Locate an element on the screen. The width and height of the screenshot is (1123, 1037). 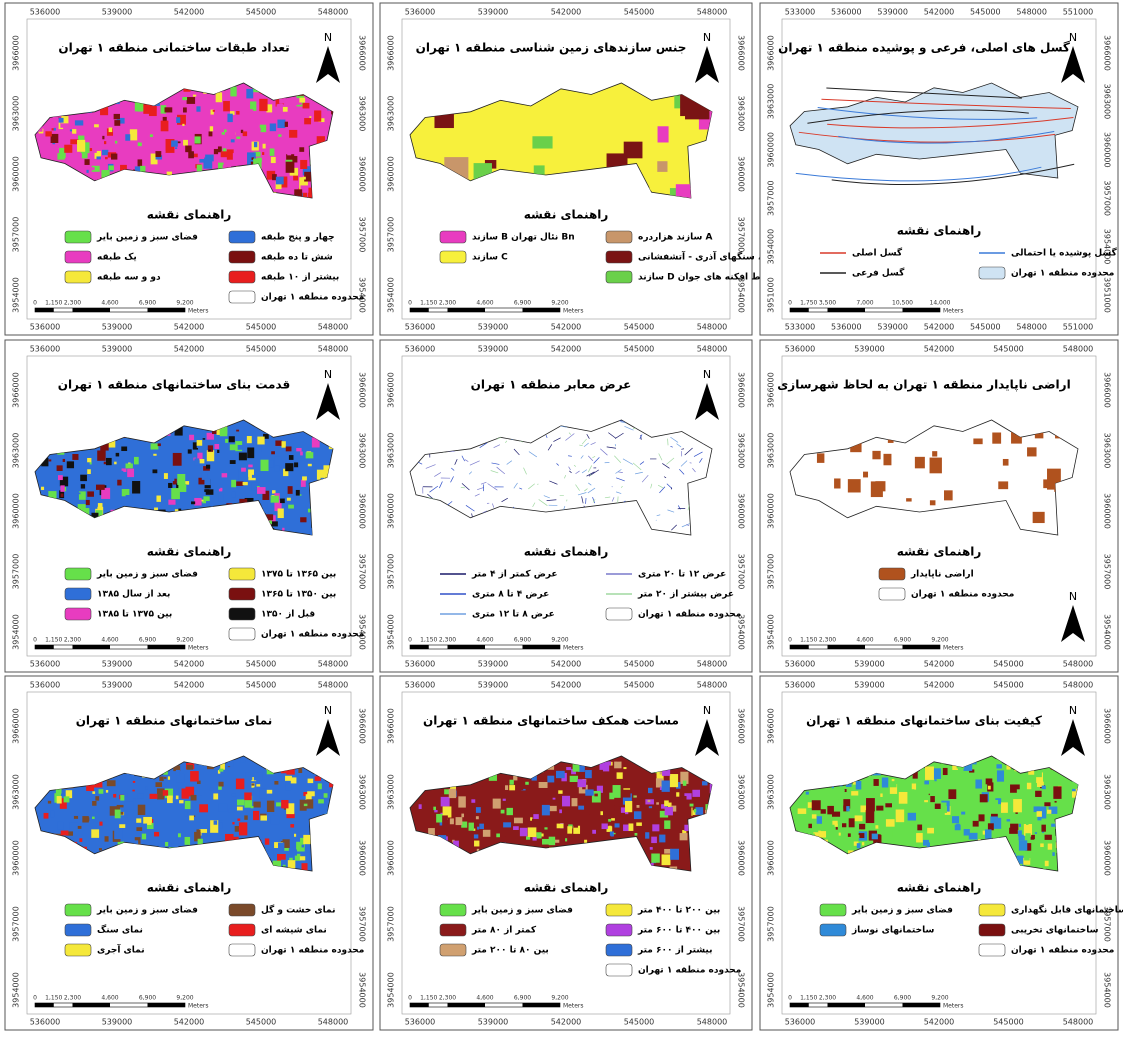
legend-label: محدوده منطقه ۱ تهران is located at coordinates (312, 951).